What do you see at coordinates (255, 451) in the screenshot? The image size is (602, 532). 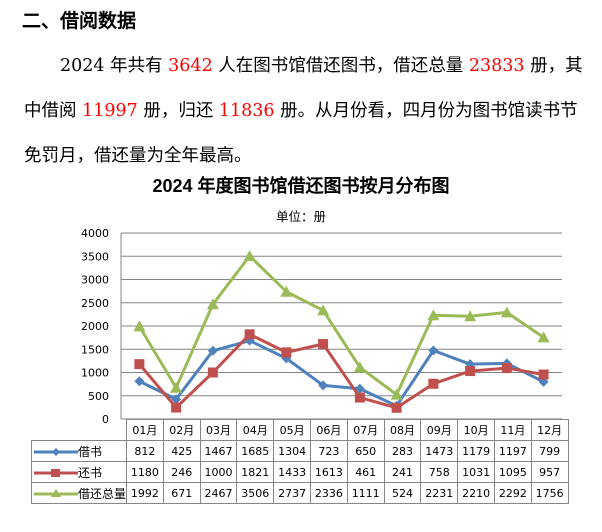 I see `table-cell: 1685` at bounding box center [255, 451].